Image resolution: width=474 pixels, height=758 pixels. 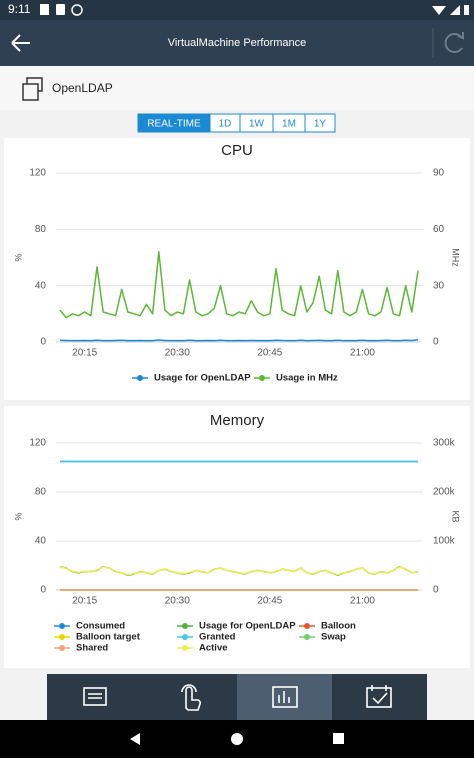 I want to click on tab-label: 1Y, so click(x=320, y=124).